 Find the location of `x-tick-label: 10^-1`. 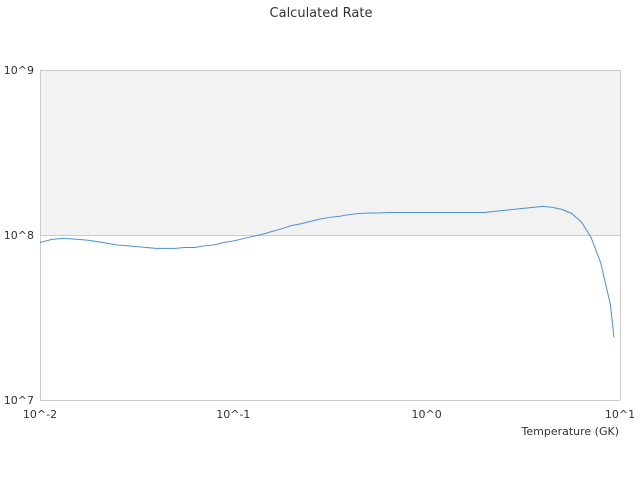

x-tick-label: 10^-1 is located at coordinates (233, 414).